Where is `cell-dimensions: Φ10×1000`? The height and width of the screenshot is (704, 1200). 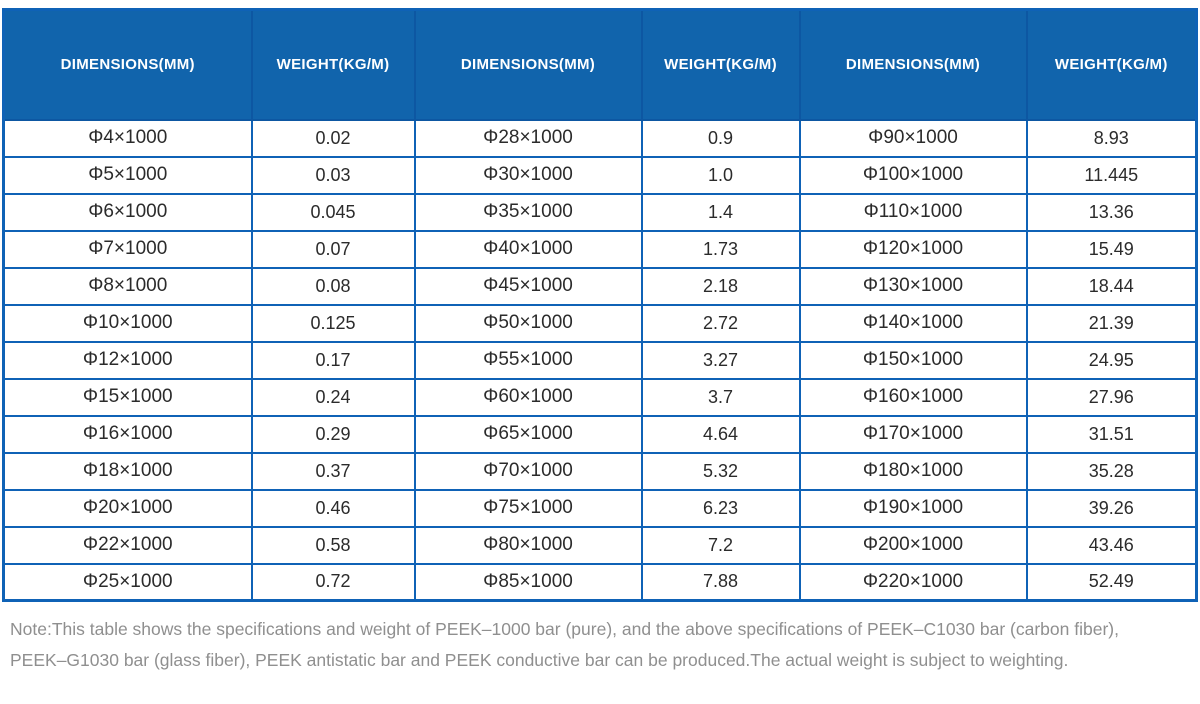 cell-dimensions: Φ10×1000 is located at coordinates (127, 323).